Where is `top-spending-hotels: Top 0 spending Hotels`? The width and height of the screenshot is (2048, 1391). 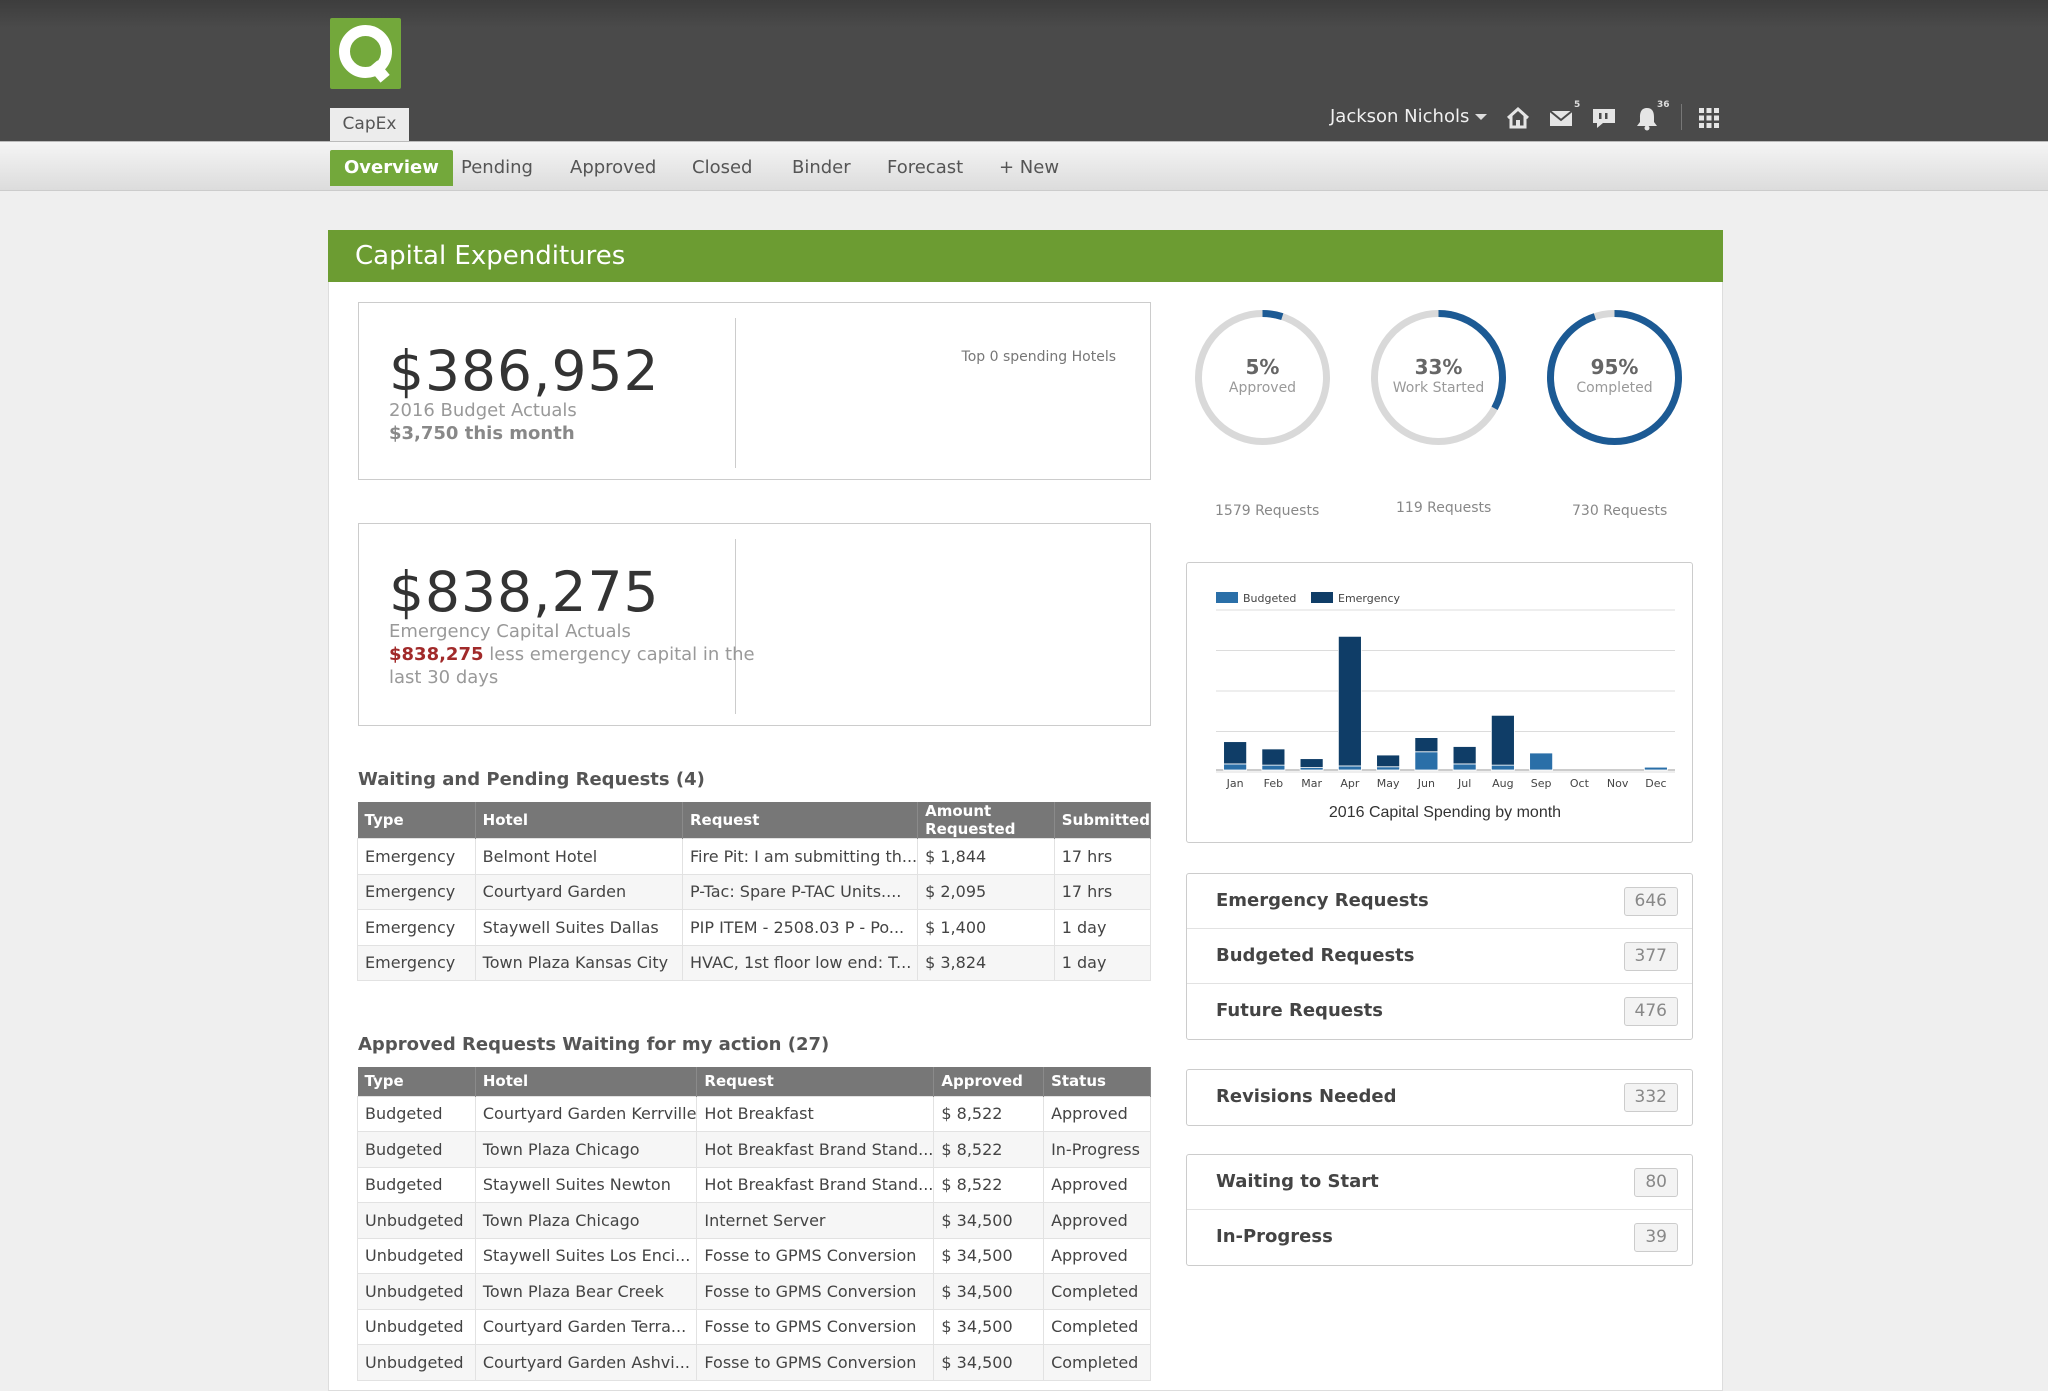 top-spending-hotels: Top 0 spending Hotels is located at coordinates (1038, 357).